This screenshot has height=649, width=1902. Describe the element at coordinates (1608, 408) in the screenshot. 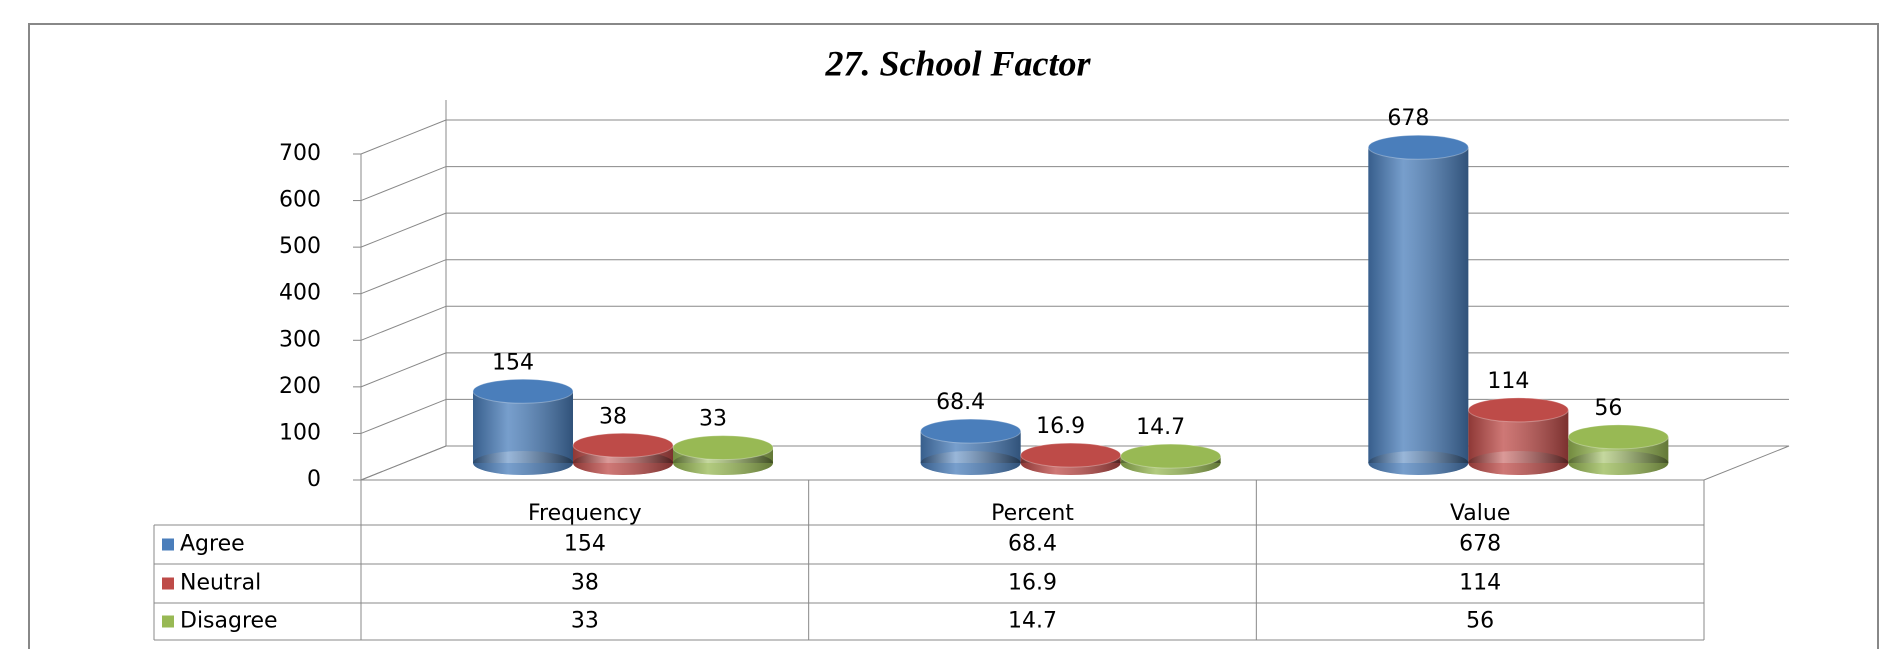

I see `value-label: 56` at that location.